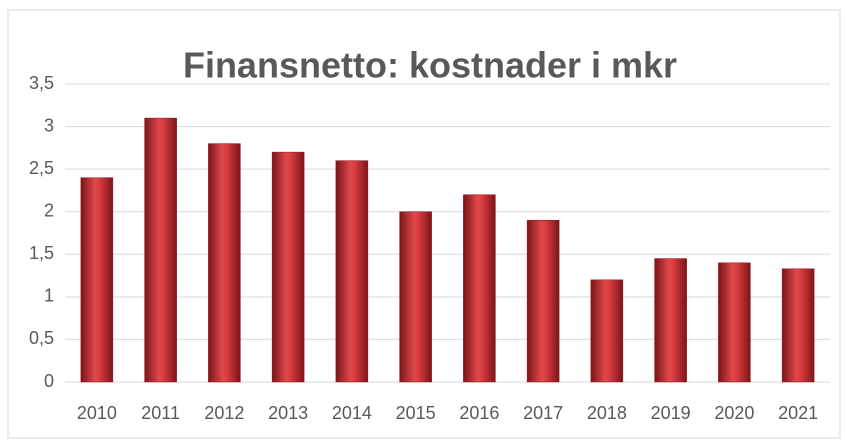 The width and height of the screenshot is (846, 443). Describe the element at coordinates (798, 413) in the screenshot. I see `x-tick-label: 2021` at that location.